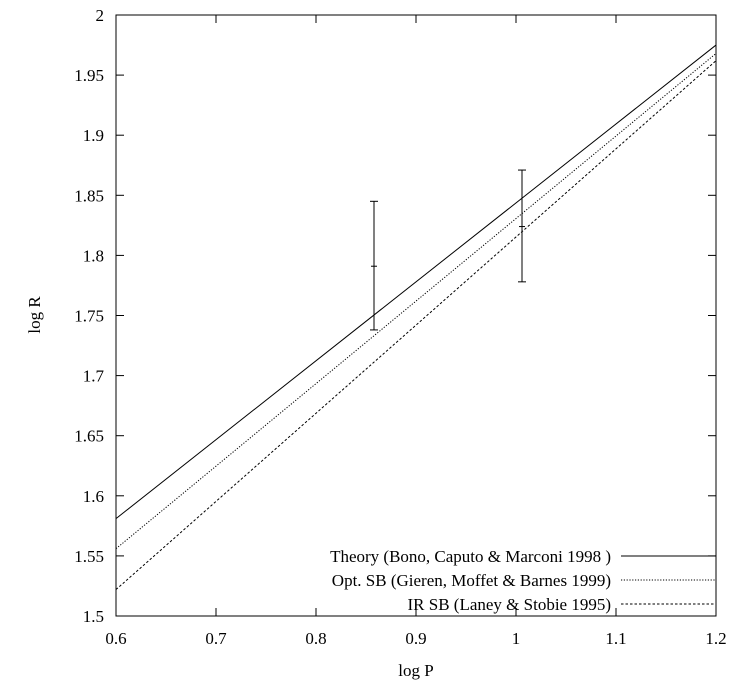 The height and width of the screenshot is (692, 734). Describe the element at coordinates (216, 638) in the screenshot. I see `x-tick-label: 0.7` at that location.